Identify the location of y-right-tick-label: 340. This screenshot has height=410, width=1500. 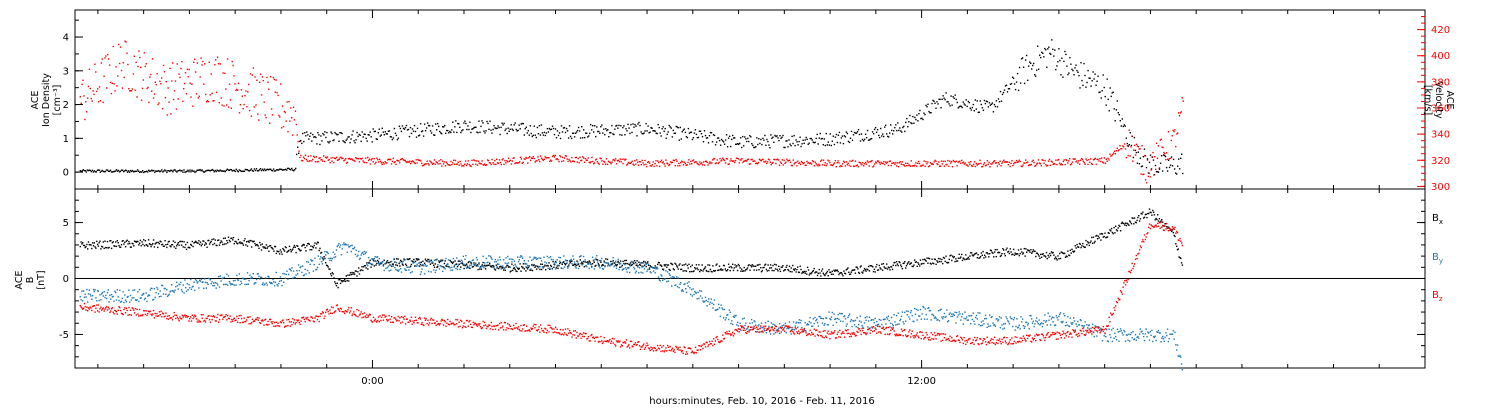
(1440, 135).